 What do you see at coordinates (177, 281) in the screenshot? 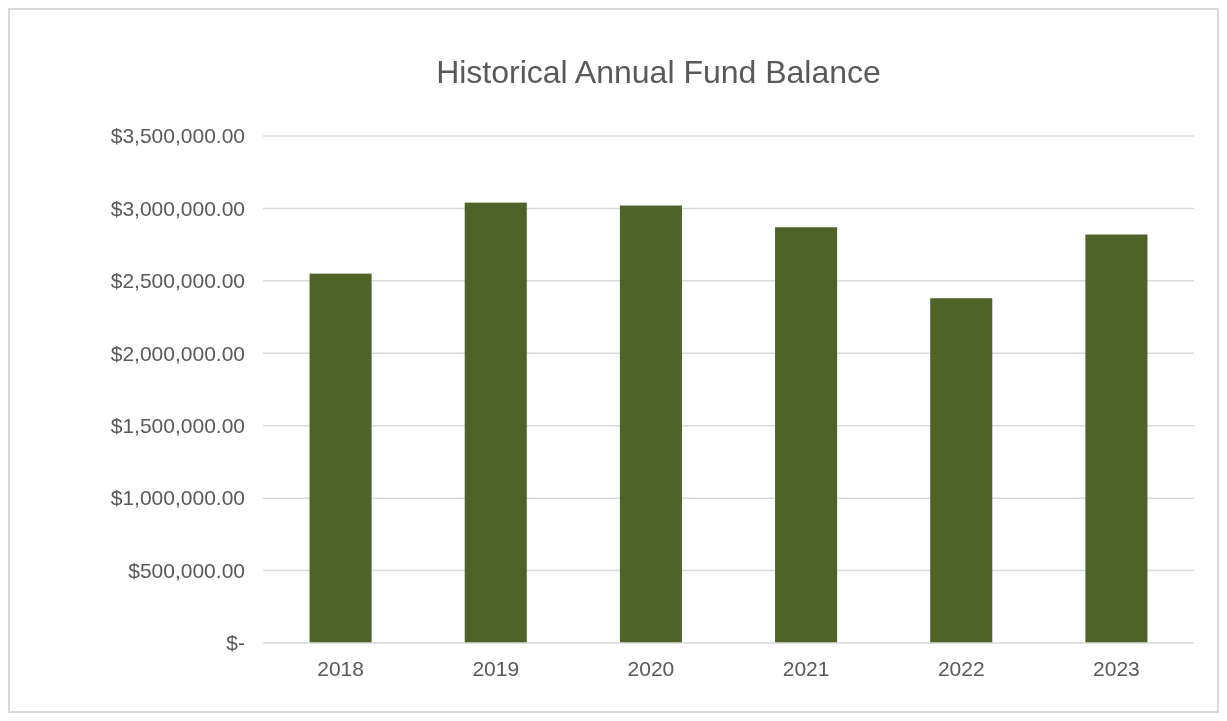
I see `y-tick-label: $2,500,000.00` at bounding box center [177, 281].